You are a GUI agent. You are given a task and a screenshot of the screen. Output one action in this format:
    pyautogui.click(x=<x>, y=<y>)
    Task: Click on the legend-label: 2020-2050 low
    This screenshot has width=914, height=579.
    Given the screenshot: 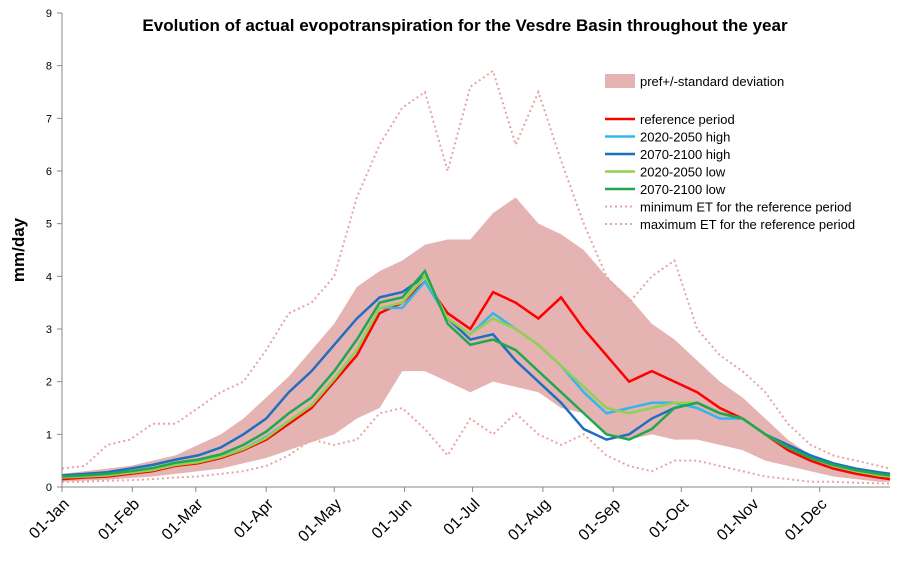 What is the action you would take?
    pyautogui.click(x=683, y=172)
    